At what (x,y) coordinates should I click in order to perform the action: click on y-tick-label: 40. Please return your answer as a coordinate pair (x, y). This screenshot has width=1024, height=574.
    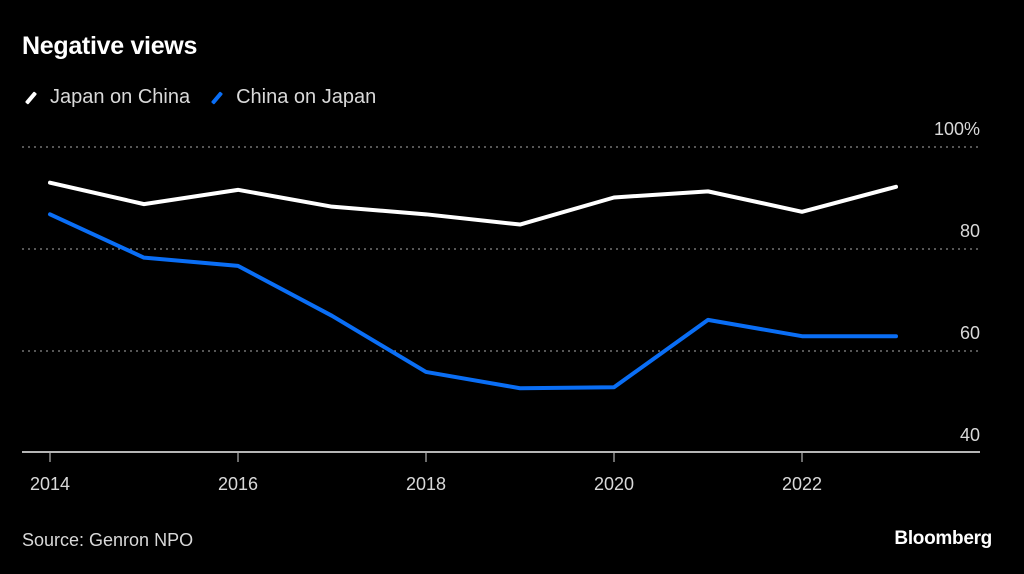
    Looking at the image, I should click on (970, 435).